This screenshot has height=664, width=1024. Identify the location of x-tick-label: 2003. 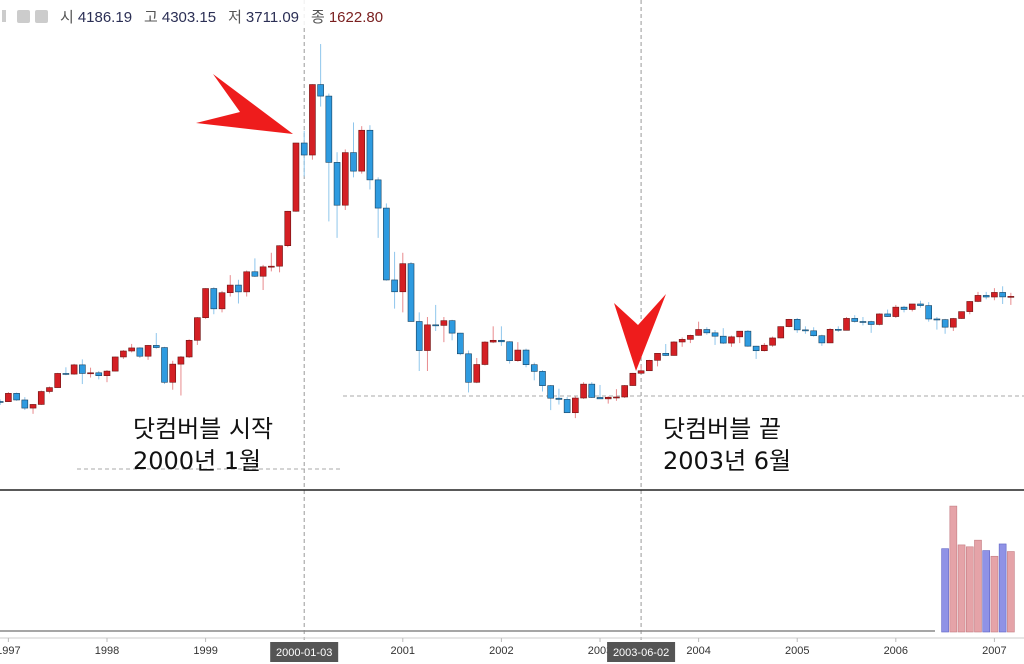
(600, 651).